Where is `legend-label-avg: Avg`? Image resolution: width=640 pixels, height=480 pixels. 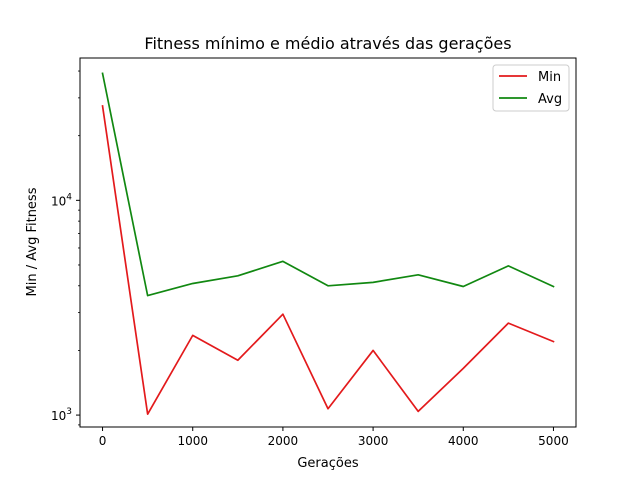 legend-label-avg: Avg is located at coordinates (550, 99).